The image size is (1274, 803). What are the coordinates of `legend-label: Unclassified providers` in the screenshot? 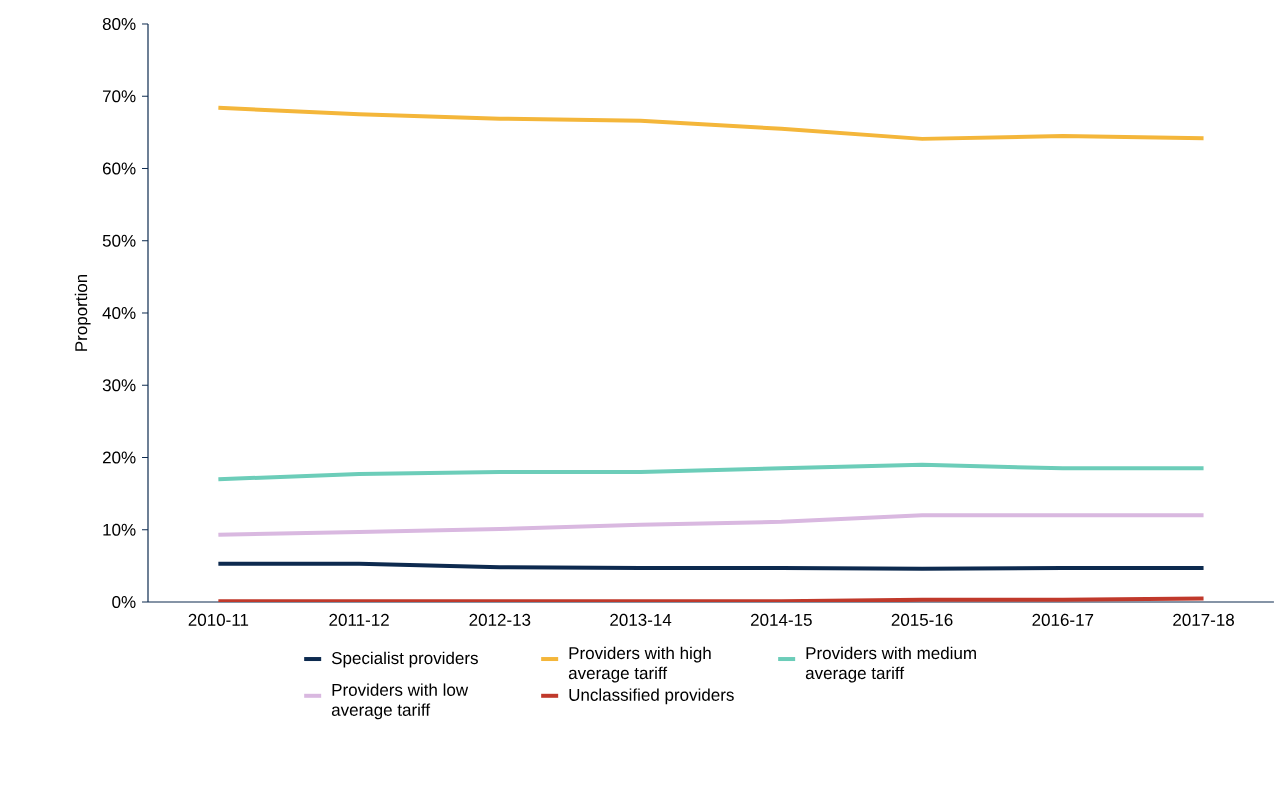 It's located at (651, 696).